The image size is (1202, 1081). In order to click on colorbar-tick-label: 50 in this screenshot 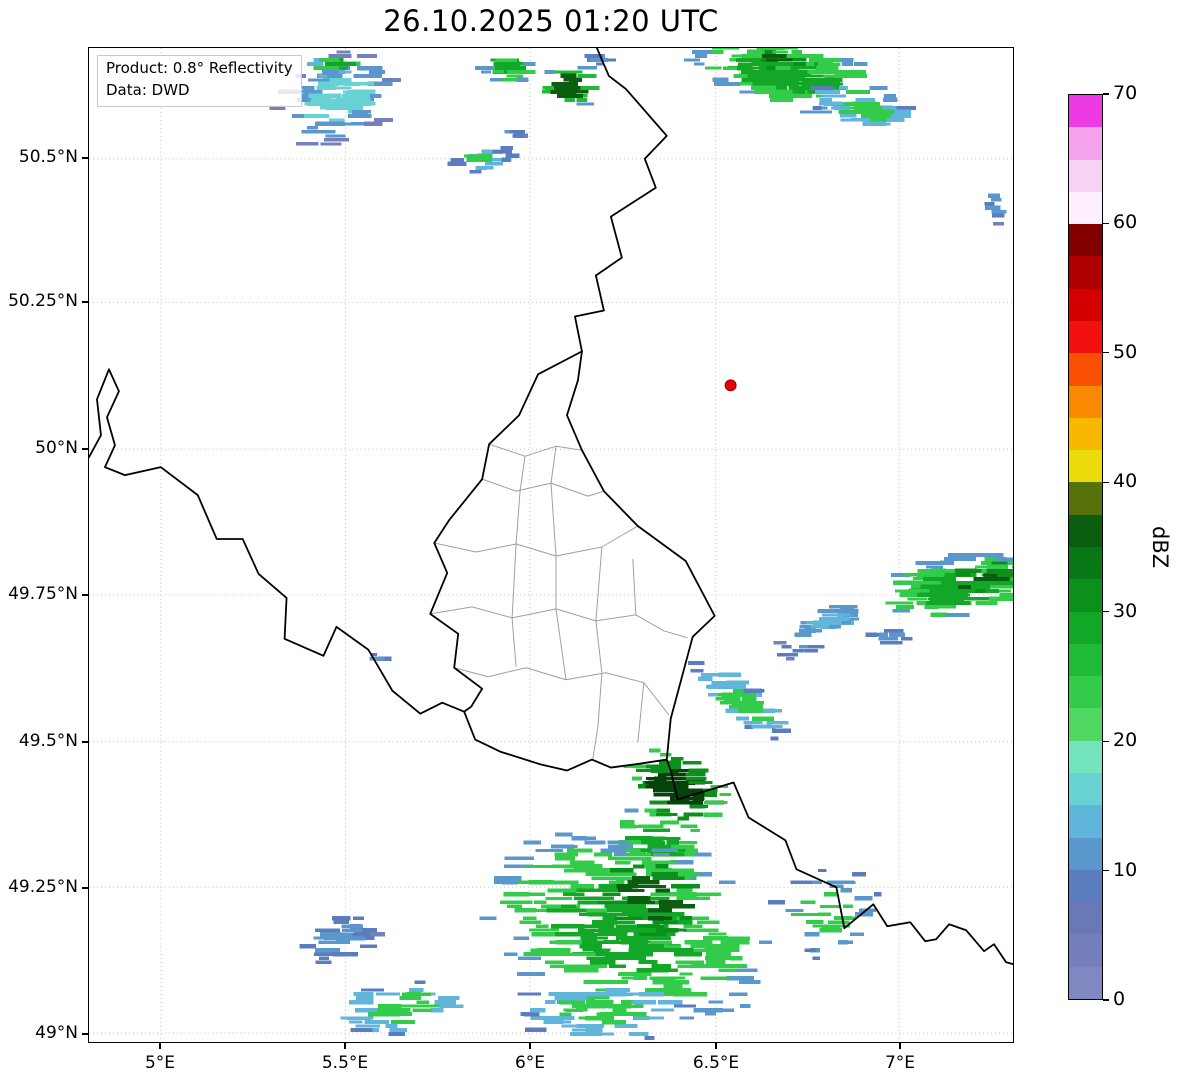, I will do `click(1125, 351)`.